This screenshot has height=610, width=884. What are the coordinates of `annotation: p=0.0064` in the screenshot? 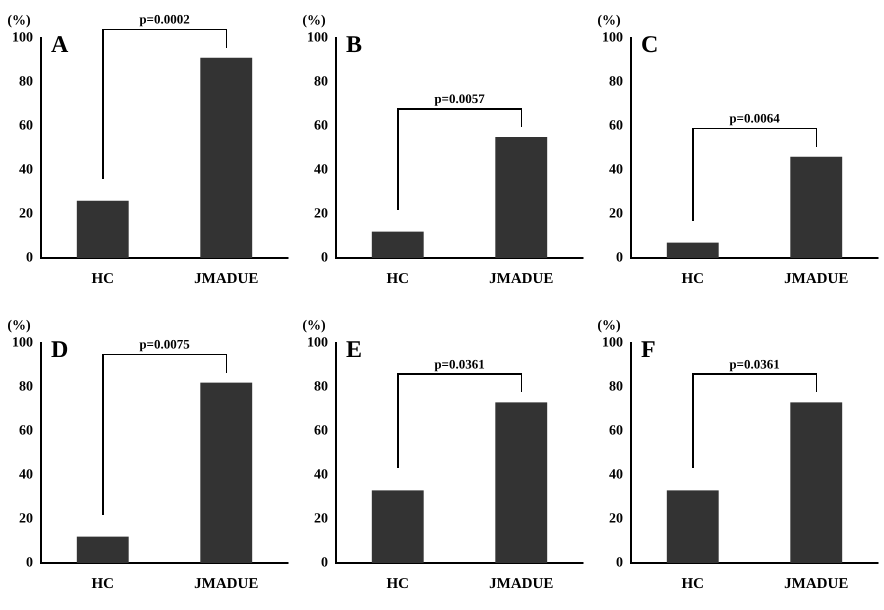 It's located at (754, 118).